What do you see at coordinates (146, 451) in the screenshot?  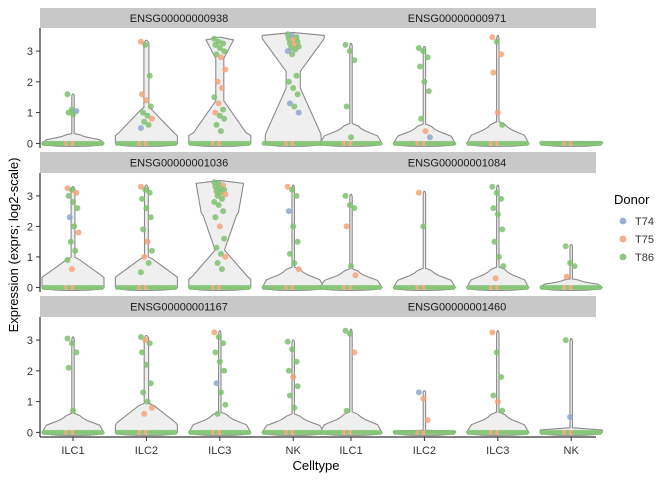 I see `x-tick-label: ILC2` at bounding box center [146, 451].